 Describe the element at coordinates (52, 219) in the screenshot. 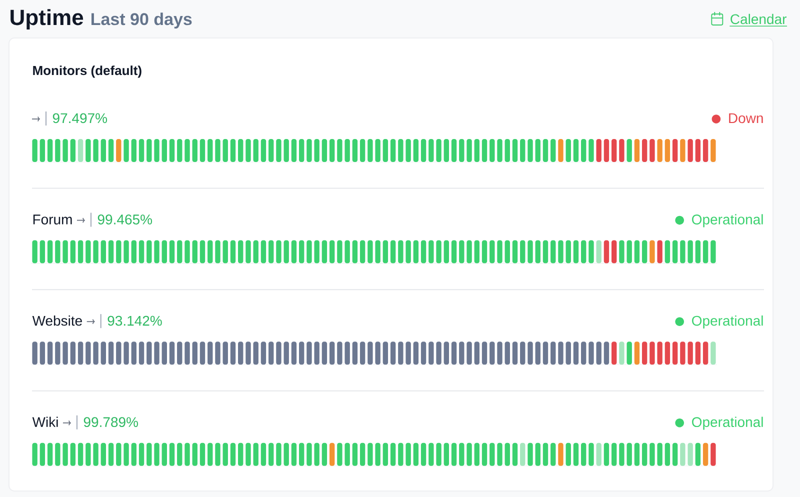

I see `chart-title: Forum` at that location.